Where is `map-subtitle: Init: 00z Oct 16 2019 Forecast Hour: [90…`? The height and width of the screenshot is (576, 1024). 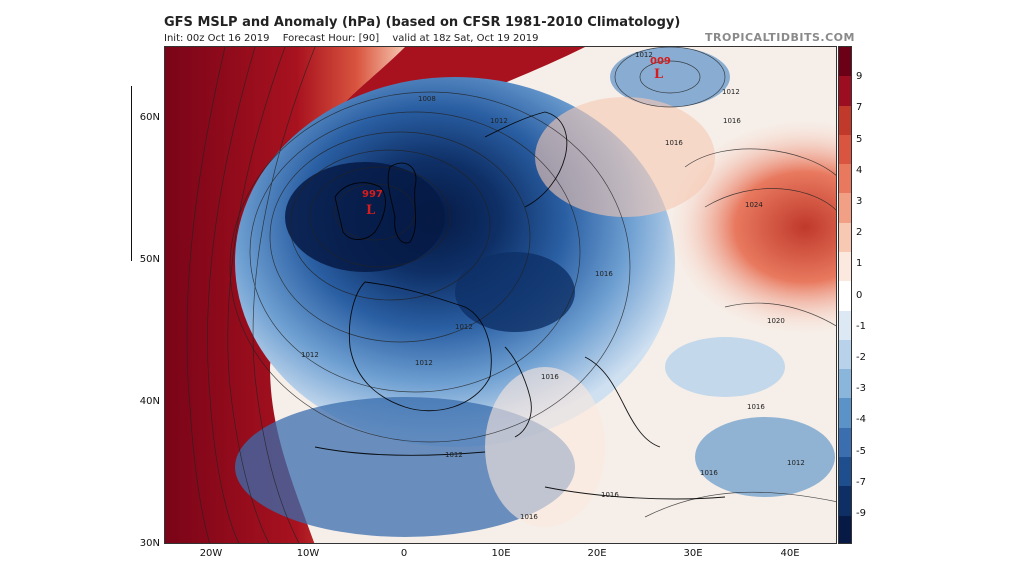 map-subtitle: Init: 00z Oct 16 2019 Forecast Hour: [90… is located at coordinates (356, 38).